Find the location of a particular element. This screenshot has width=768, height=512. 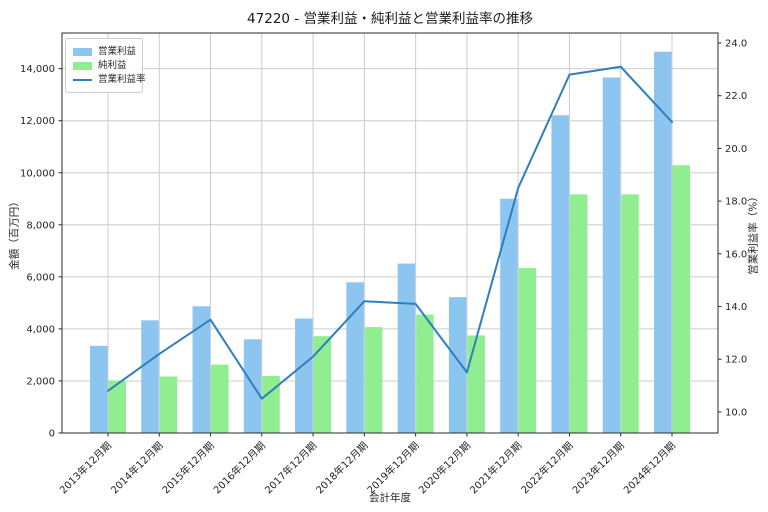

y-tick-label-left: 0 is located at coordinates (52, 434).